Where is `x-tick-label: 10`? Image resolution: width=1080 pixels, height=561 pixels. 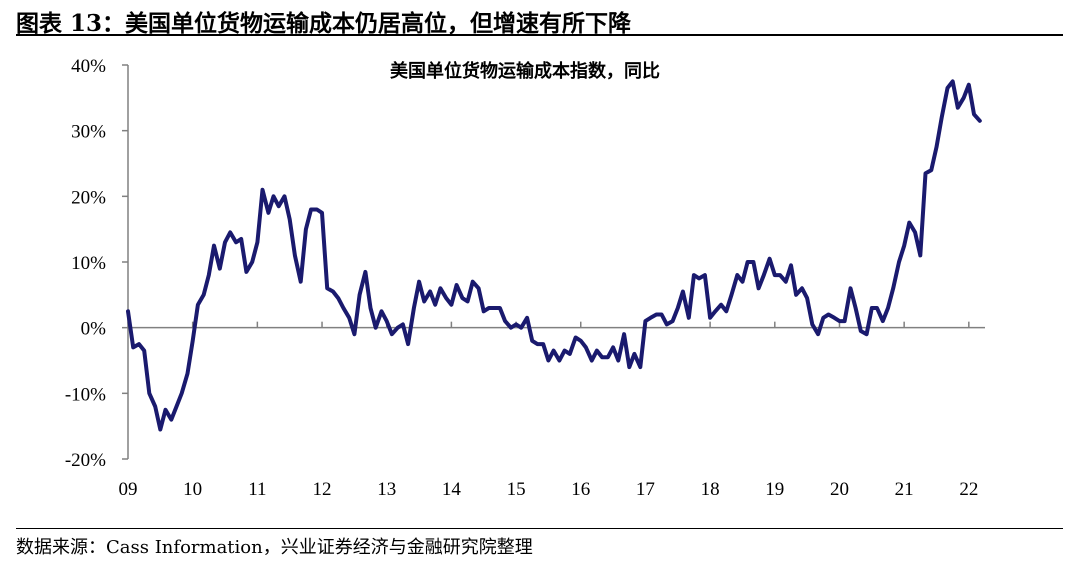 x-tick-label: 10 is located at coordinates (192, 489).